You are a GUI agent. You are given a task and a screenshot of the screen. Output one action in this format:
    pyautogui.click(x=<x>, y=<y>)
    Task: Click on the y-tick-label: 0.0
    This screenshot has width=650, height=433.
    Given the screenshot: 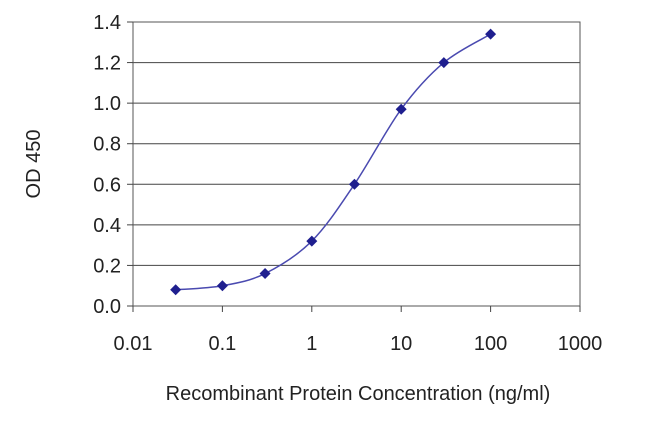 What is the action you would take?
    pyautogui.click(x=107, y=307)
    